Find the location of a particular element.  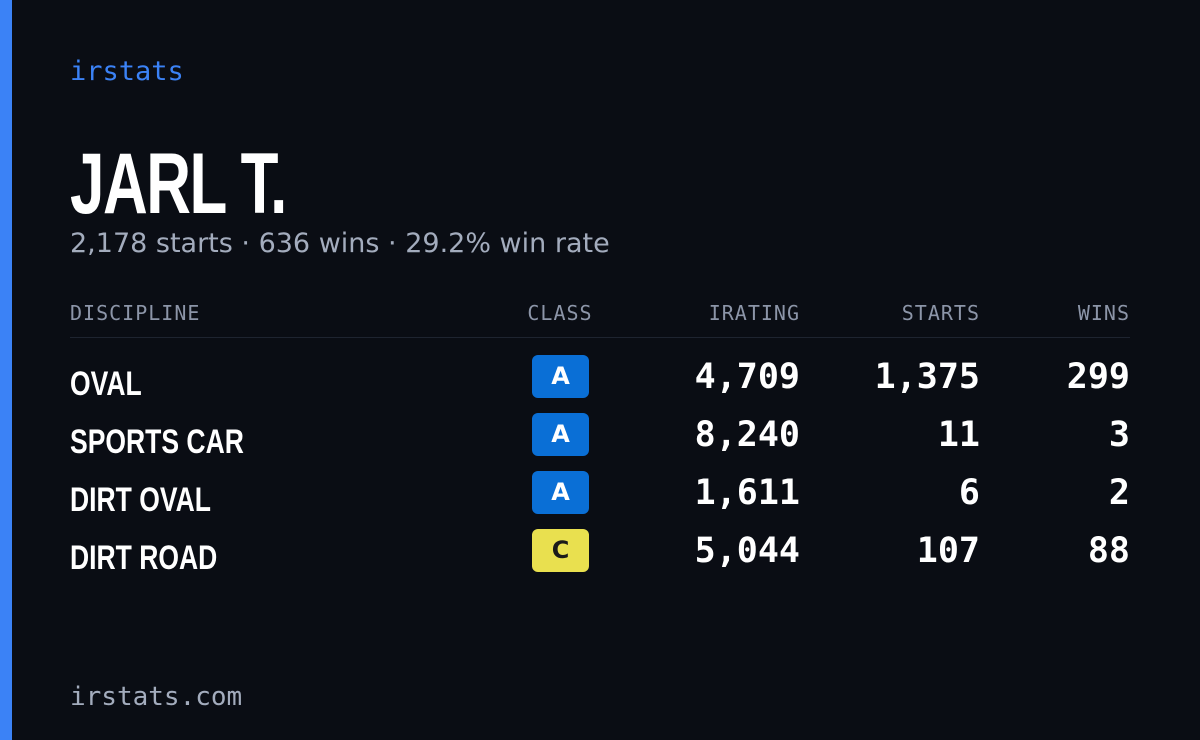

column-header: WINS is located at coordinates (1103, 313).